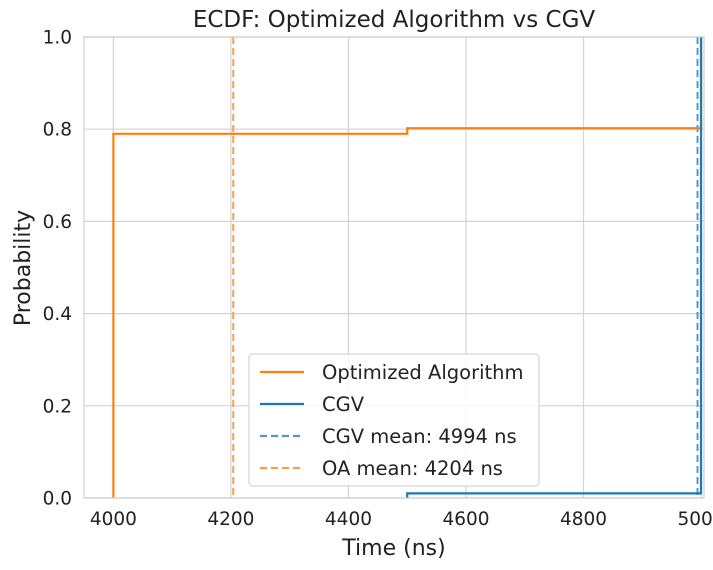  I want to click on legend-label: CGV mean: 4994 ns, so click(419, 436).